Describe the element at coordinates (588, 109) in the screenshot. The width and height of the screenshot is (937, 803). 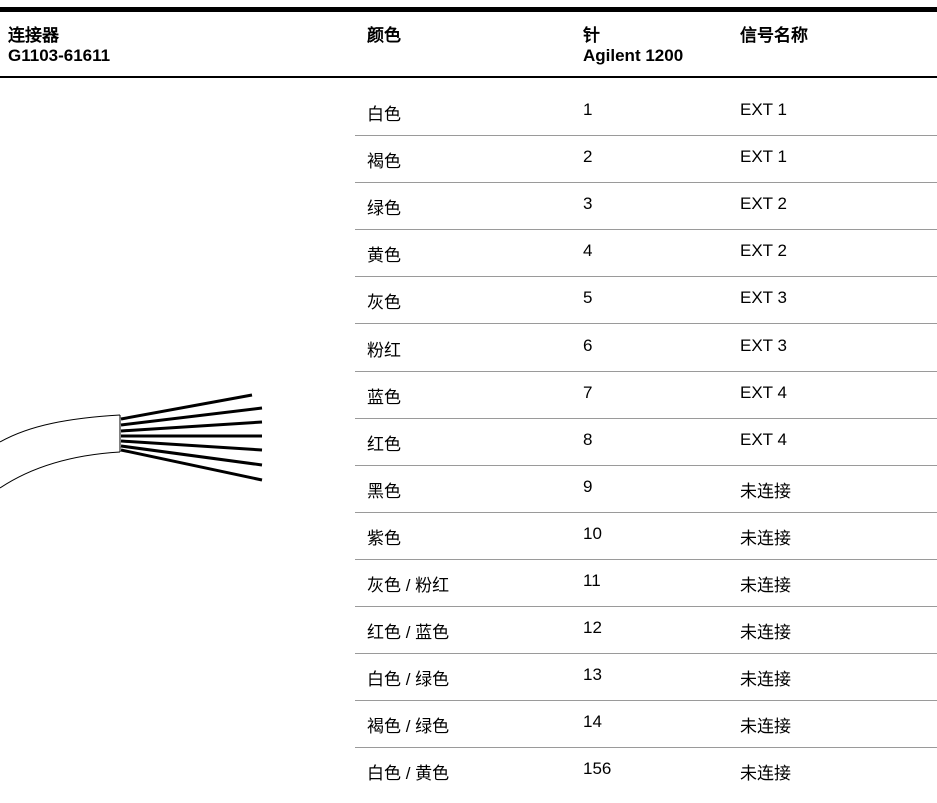
I see `cell-pin: 1` at that location.